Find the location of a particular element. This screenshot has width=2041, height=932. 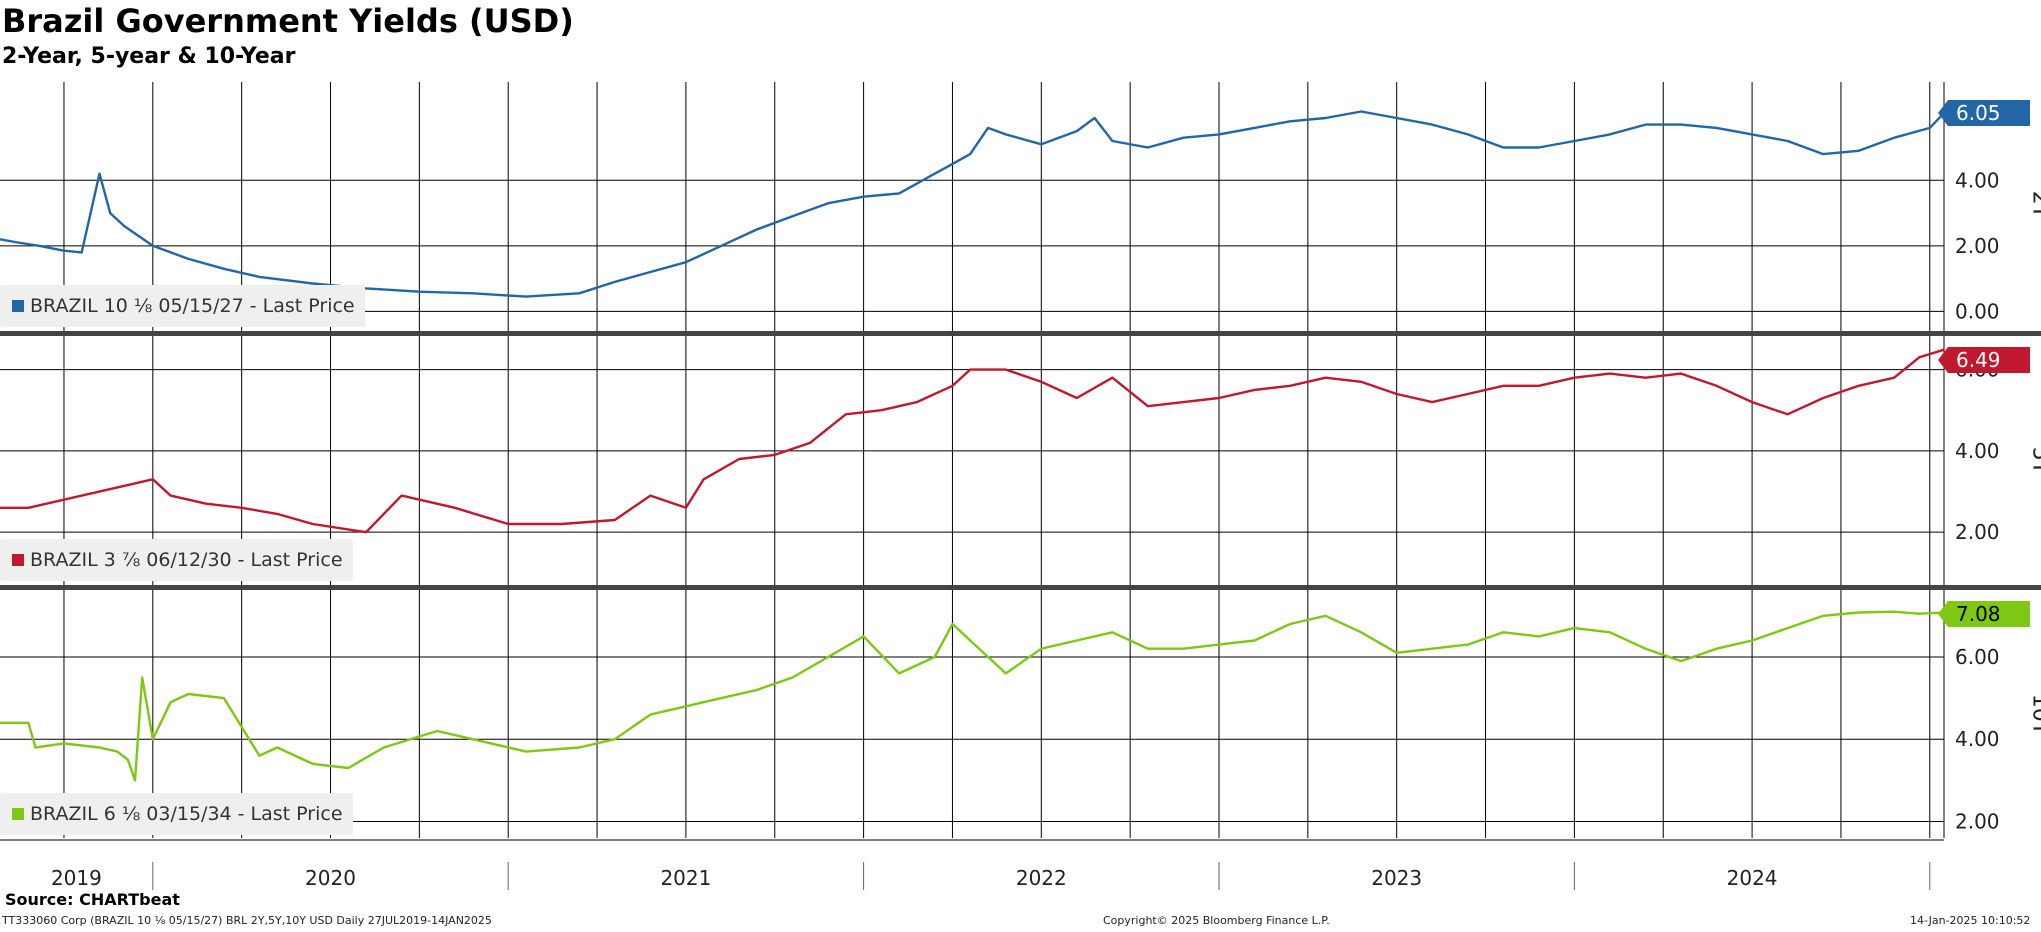

y-tick-label-2Y-1: 2.00 is located at coordinates (1977, 246).